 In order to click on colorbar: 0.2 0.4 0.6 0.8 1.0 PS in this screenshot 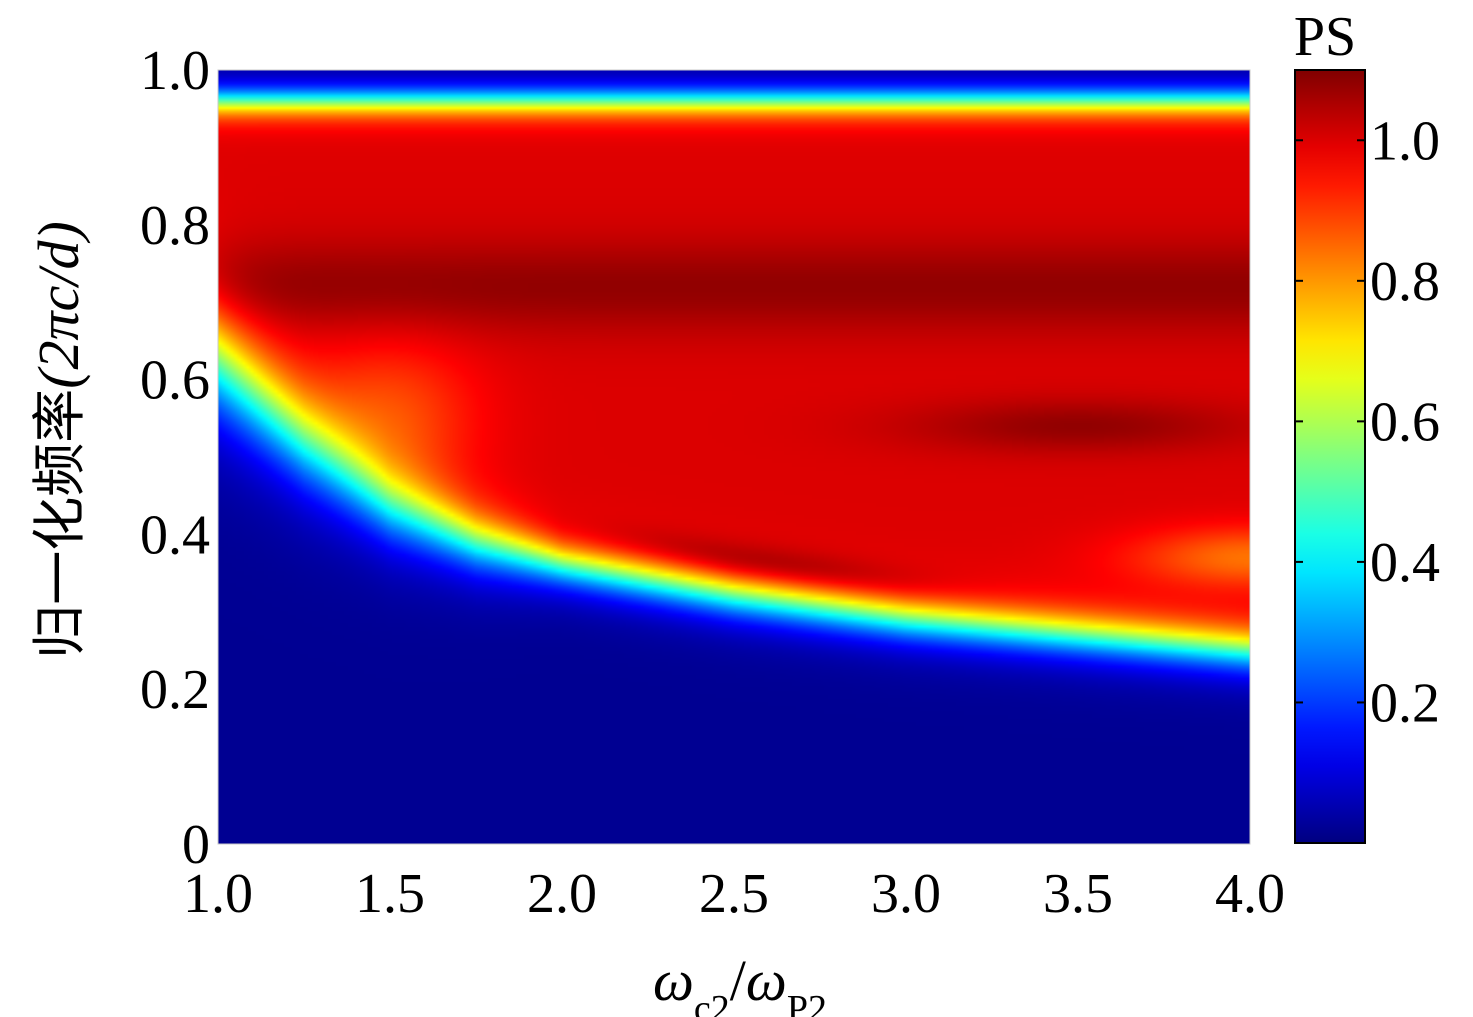, I will do `click(1367, 425)`.